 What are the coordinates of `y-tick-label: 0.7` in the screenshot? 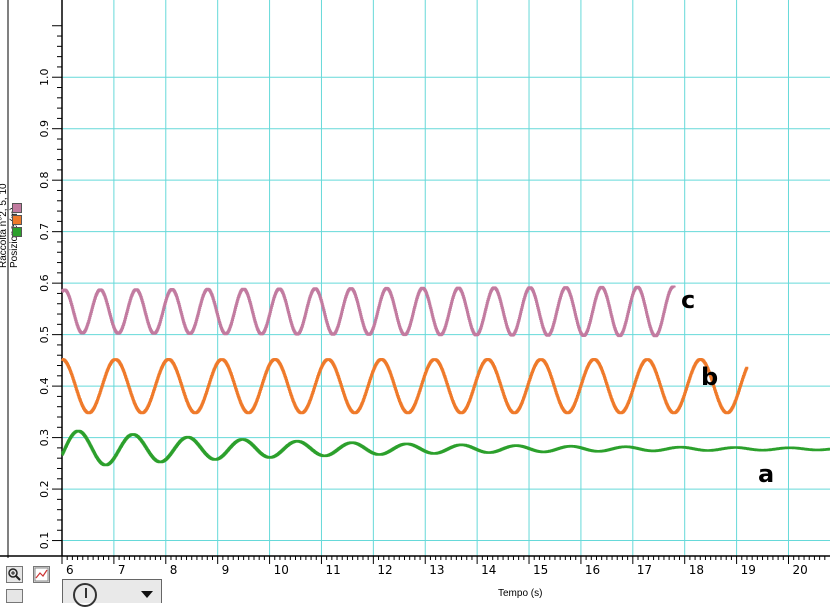 It's located at (44, 232).